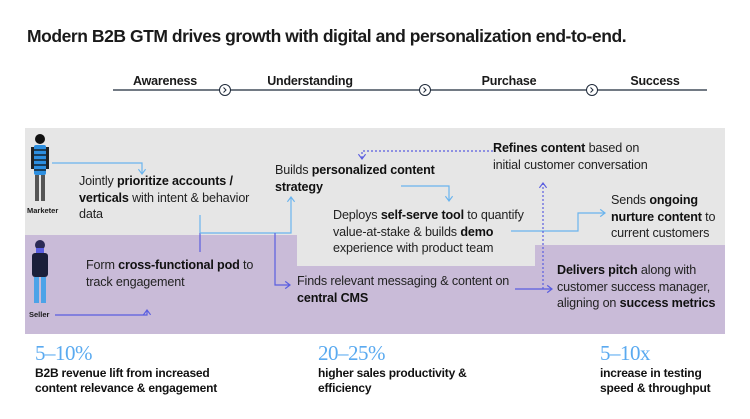 This screenshot has width=750, height=419. I want to click on arrow-to-builds, so click(248, 215).